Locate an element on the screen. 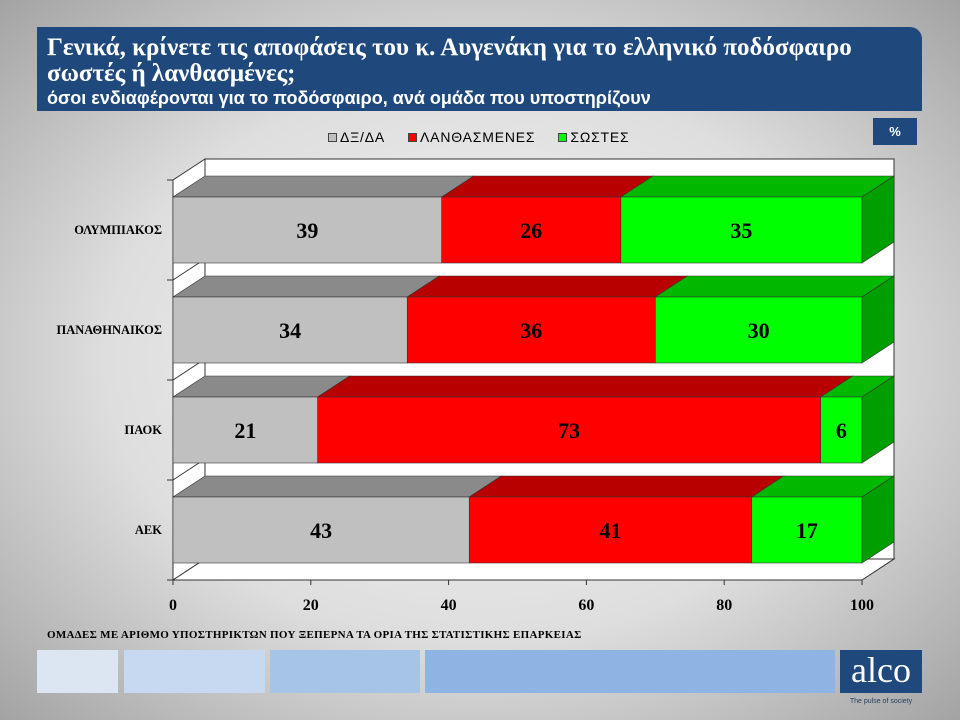 The height and width of the screenshot is (720, 960). bar-group: 34 36 30 is located at coordinates (533, 319).